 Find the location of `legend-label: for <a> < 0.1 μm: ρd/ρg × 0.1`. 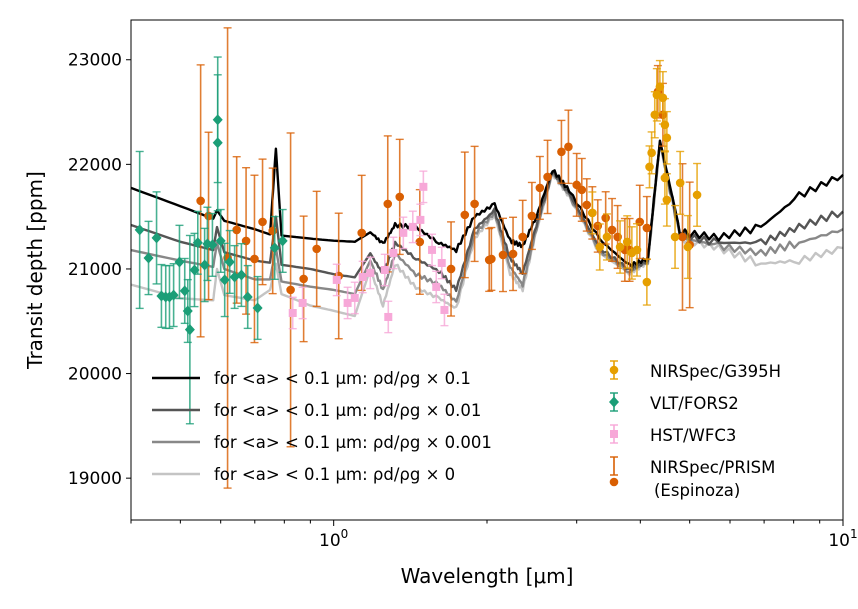

legend-label: for <a> < 0.1 μm: ρd/ρg × 0.1 is located at coordinates (342, 378).